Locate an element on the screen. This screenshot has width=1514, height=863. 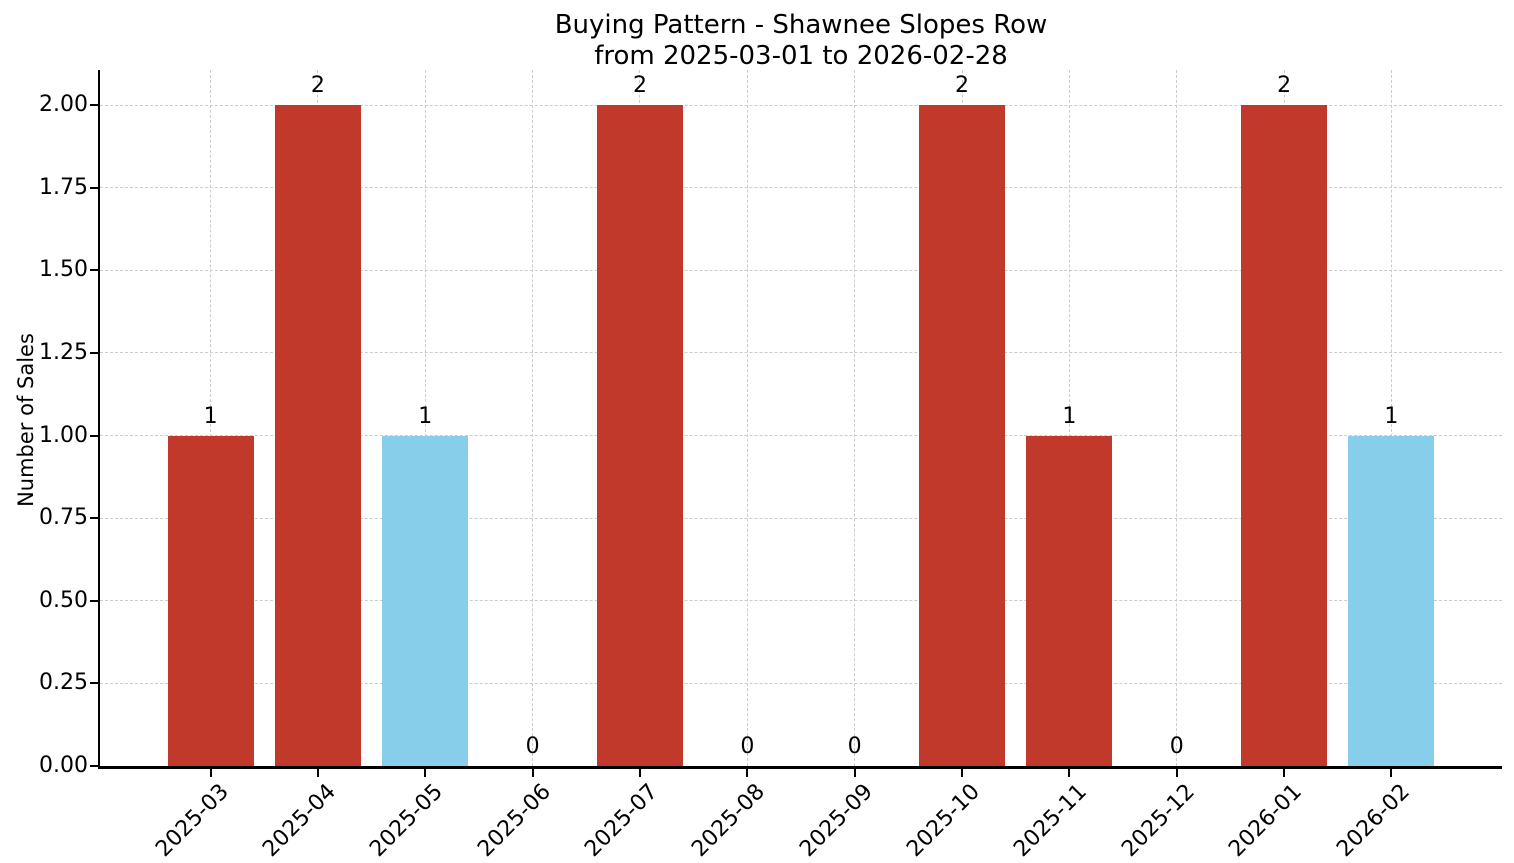
x-tick-label: 2025-11 is located at coordinates (1051, 820).